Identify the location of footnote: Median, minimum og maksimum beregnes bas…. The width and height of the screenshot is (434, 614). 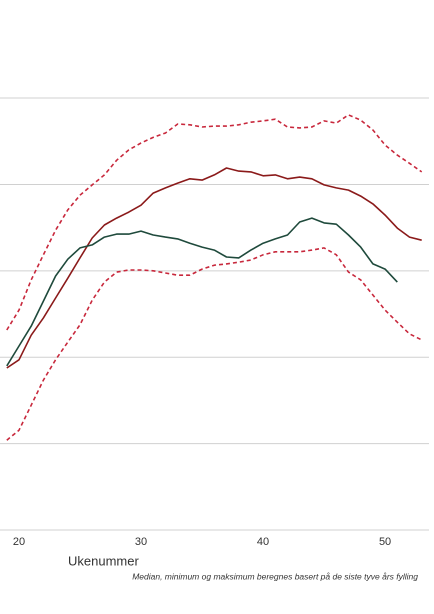
(275, 576).